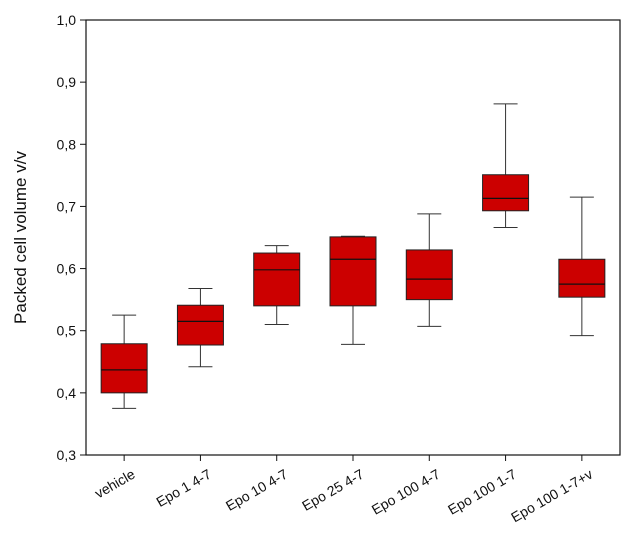 This screenshot has height=540, width=631. I want to click on y-tick-label: 0,6, so click(67, 269).